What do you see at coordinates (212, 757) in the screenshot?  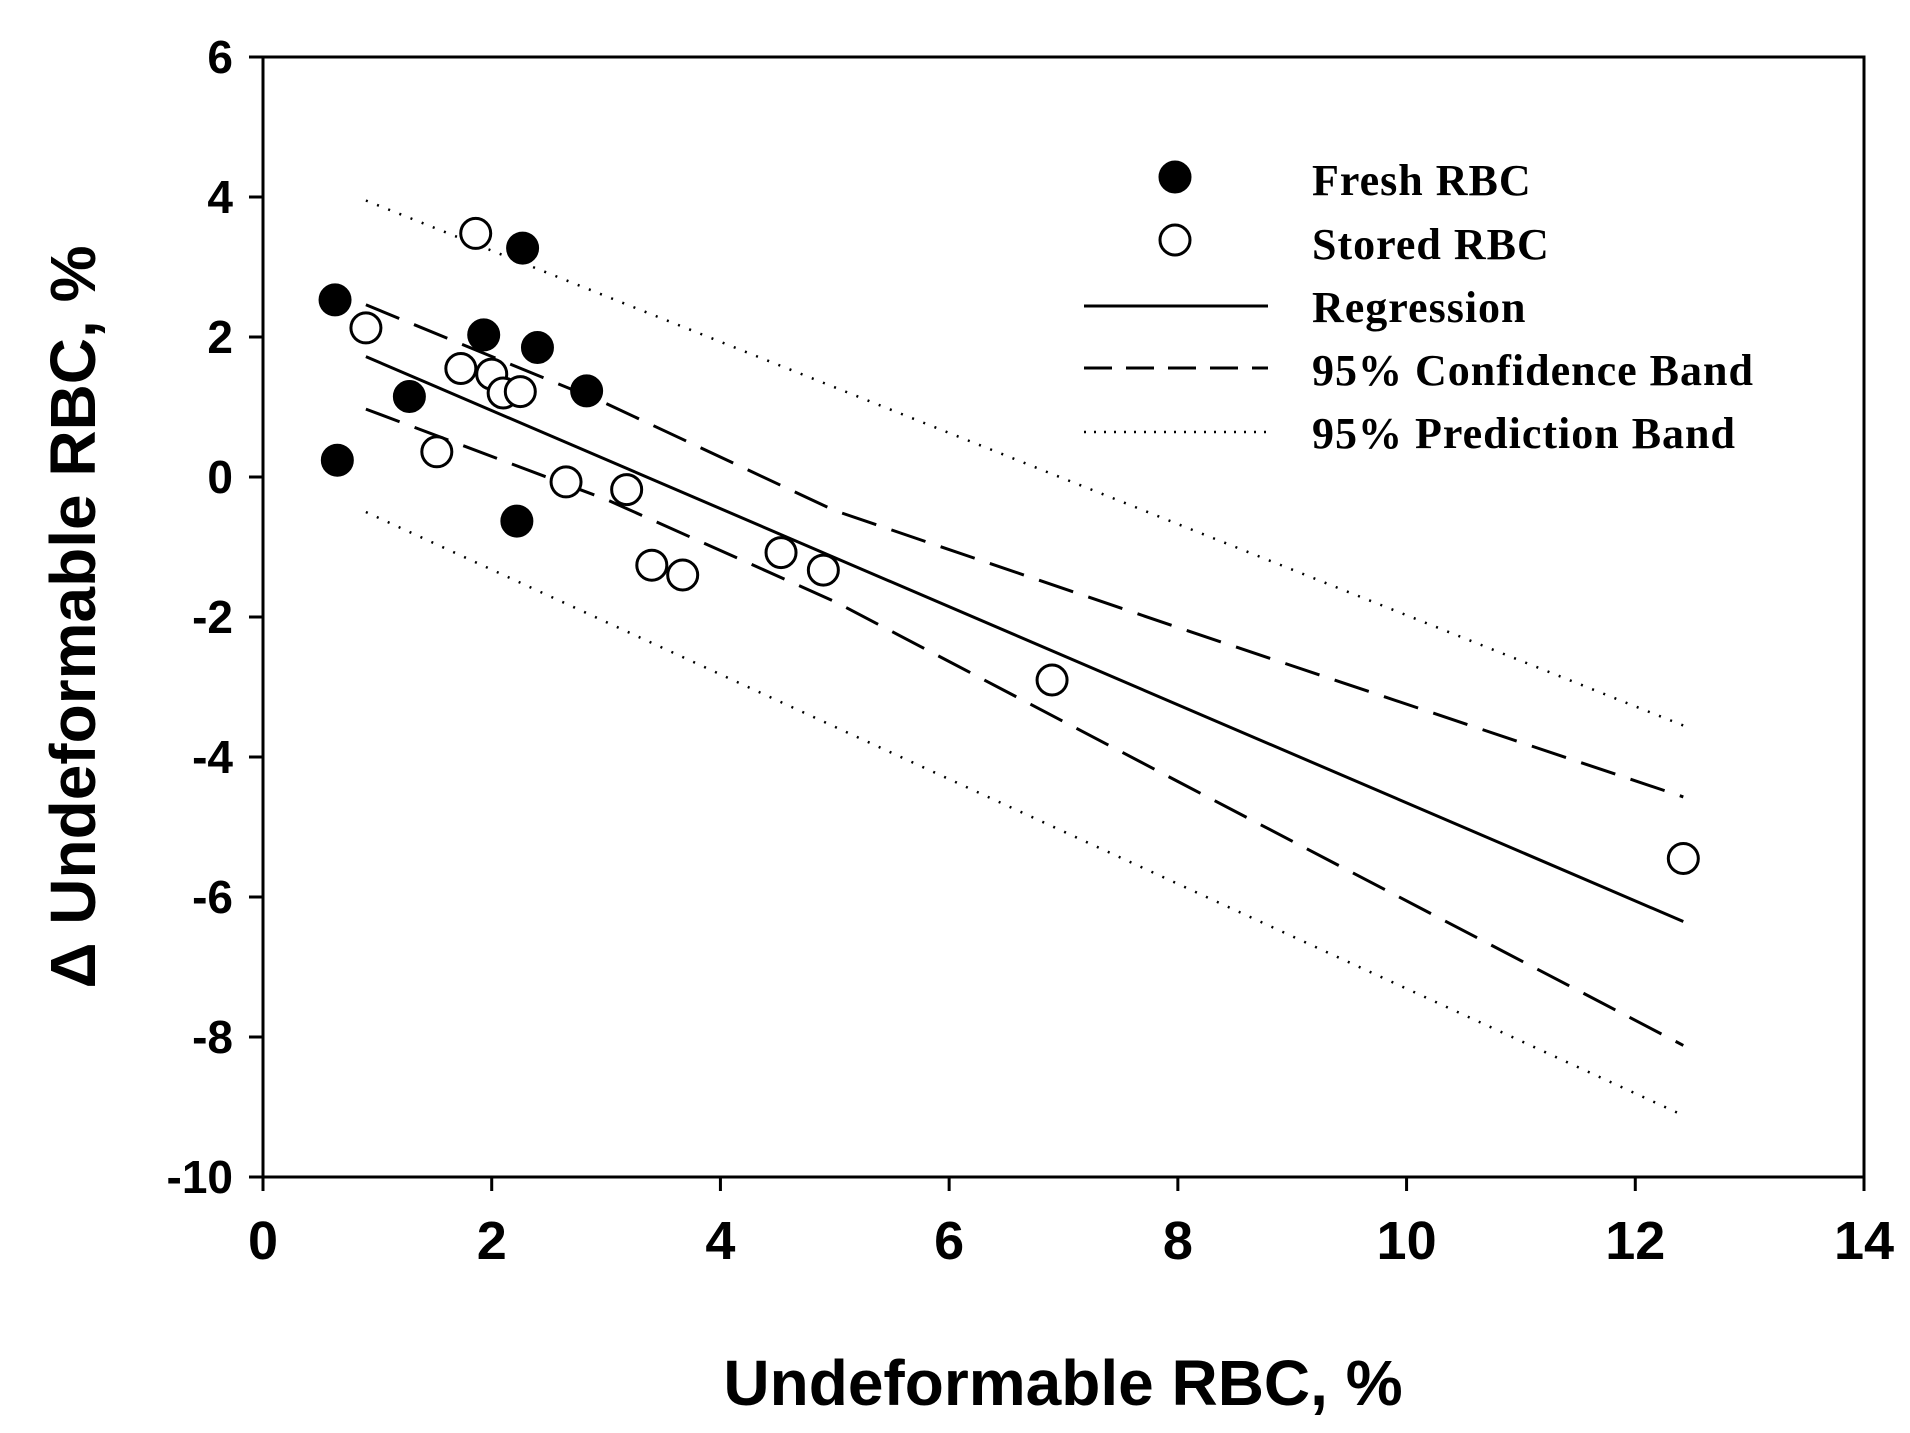 I see `y-tick-label: -4` at bounding box center [212, 757].